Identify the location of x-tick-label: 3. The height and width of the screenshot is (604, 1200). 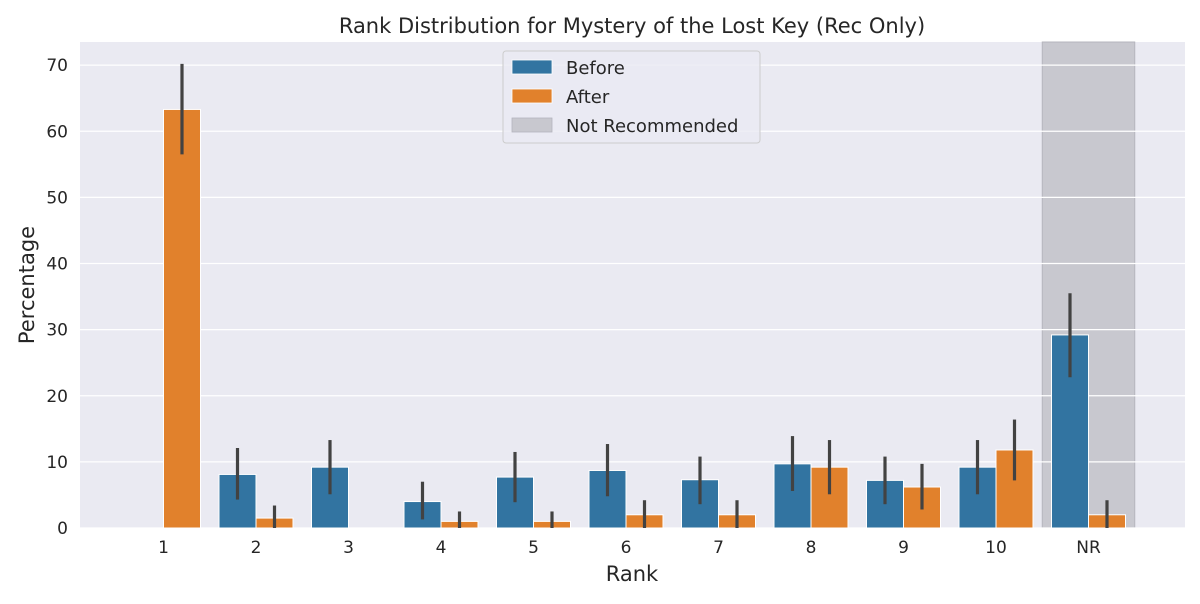
(348, 548).